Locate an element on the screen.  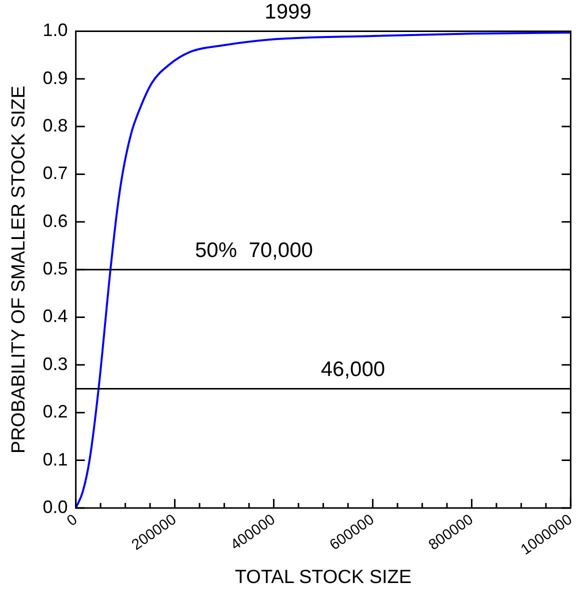
y-tick-label: 0.2 is located at coordinates (55, 412).